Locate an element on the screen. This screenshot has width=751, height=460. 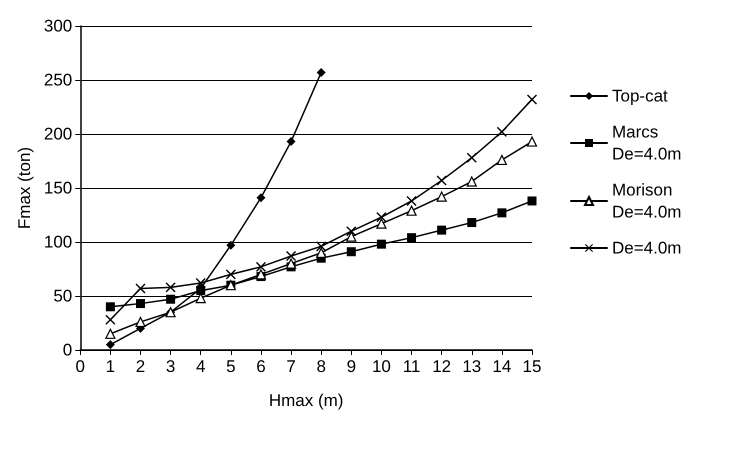
y-tick-label: 150 is located at coordinates (58, 188).